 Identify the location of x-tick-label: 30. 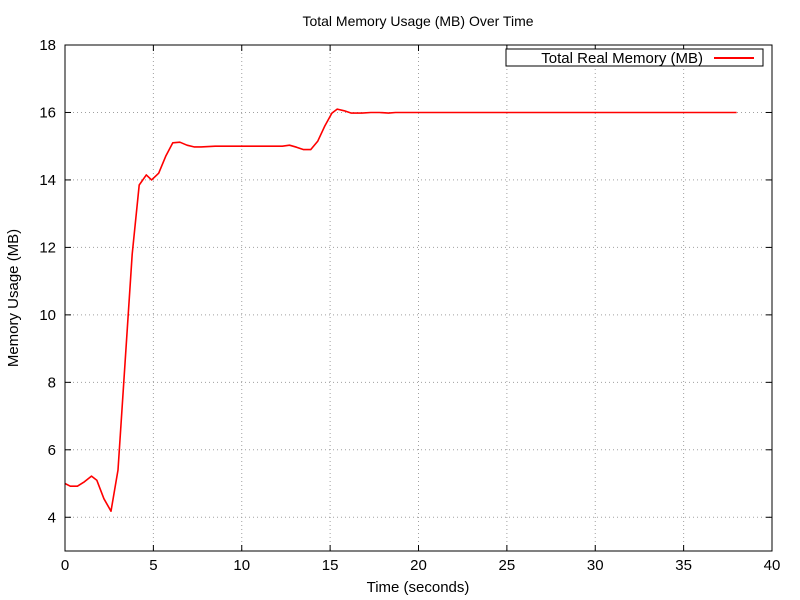
(595, 565).